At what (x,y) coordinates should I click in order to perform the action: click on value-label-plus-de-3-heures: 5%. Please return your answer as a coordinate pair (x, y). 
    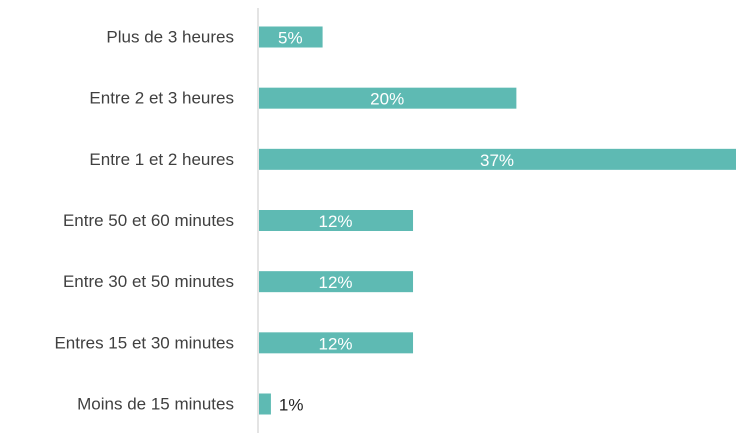
    Looking at the image, I should click on (290, 38).